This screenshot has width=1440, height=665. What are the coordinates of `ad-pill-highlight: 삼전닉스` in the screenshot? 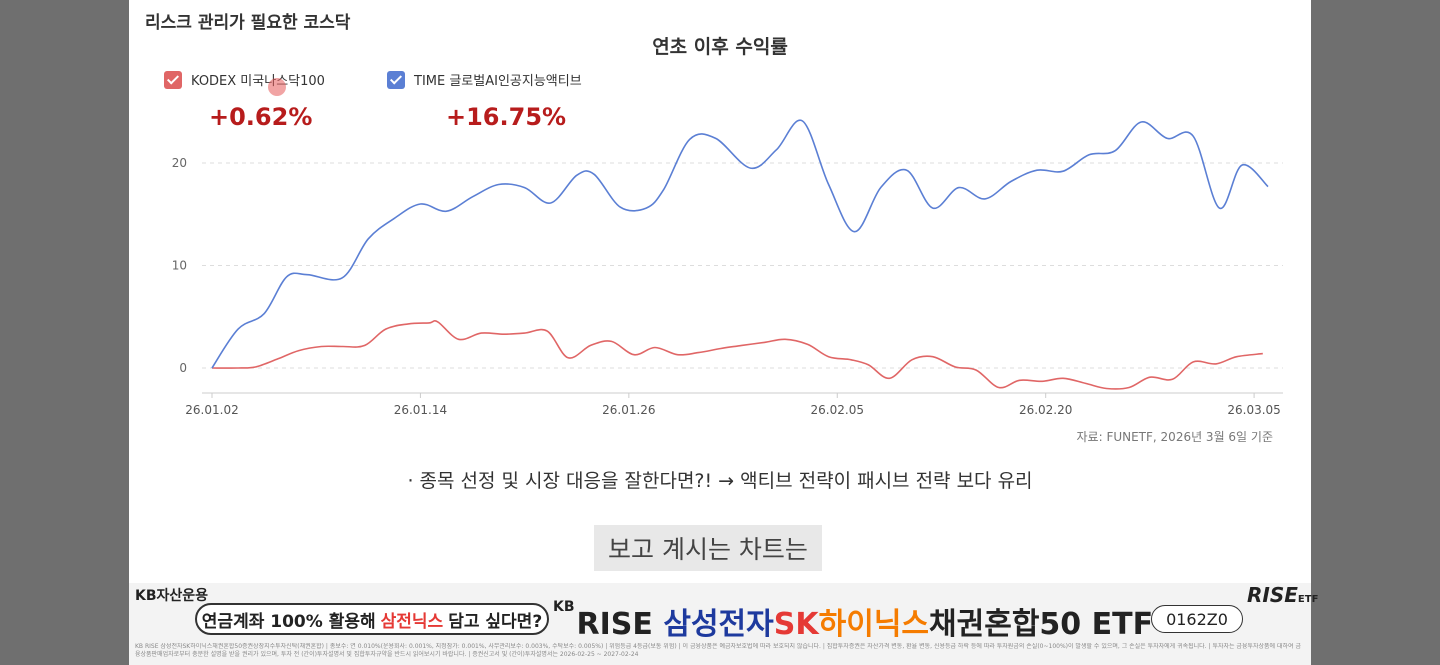 It's located at (412, 621).